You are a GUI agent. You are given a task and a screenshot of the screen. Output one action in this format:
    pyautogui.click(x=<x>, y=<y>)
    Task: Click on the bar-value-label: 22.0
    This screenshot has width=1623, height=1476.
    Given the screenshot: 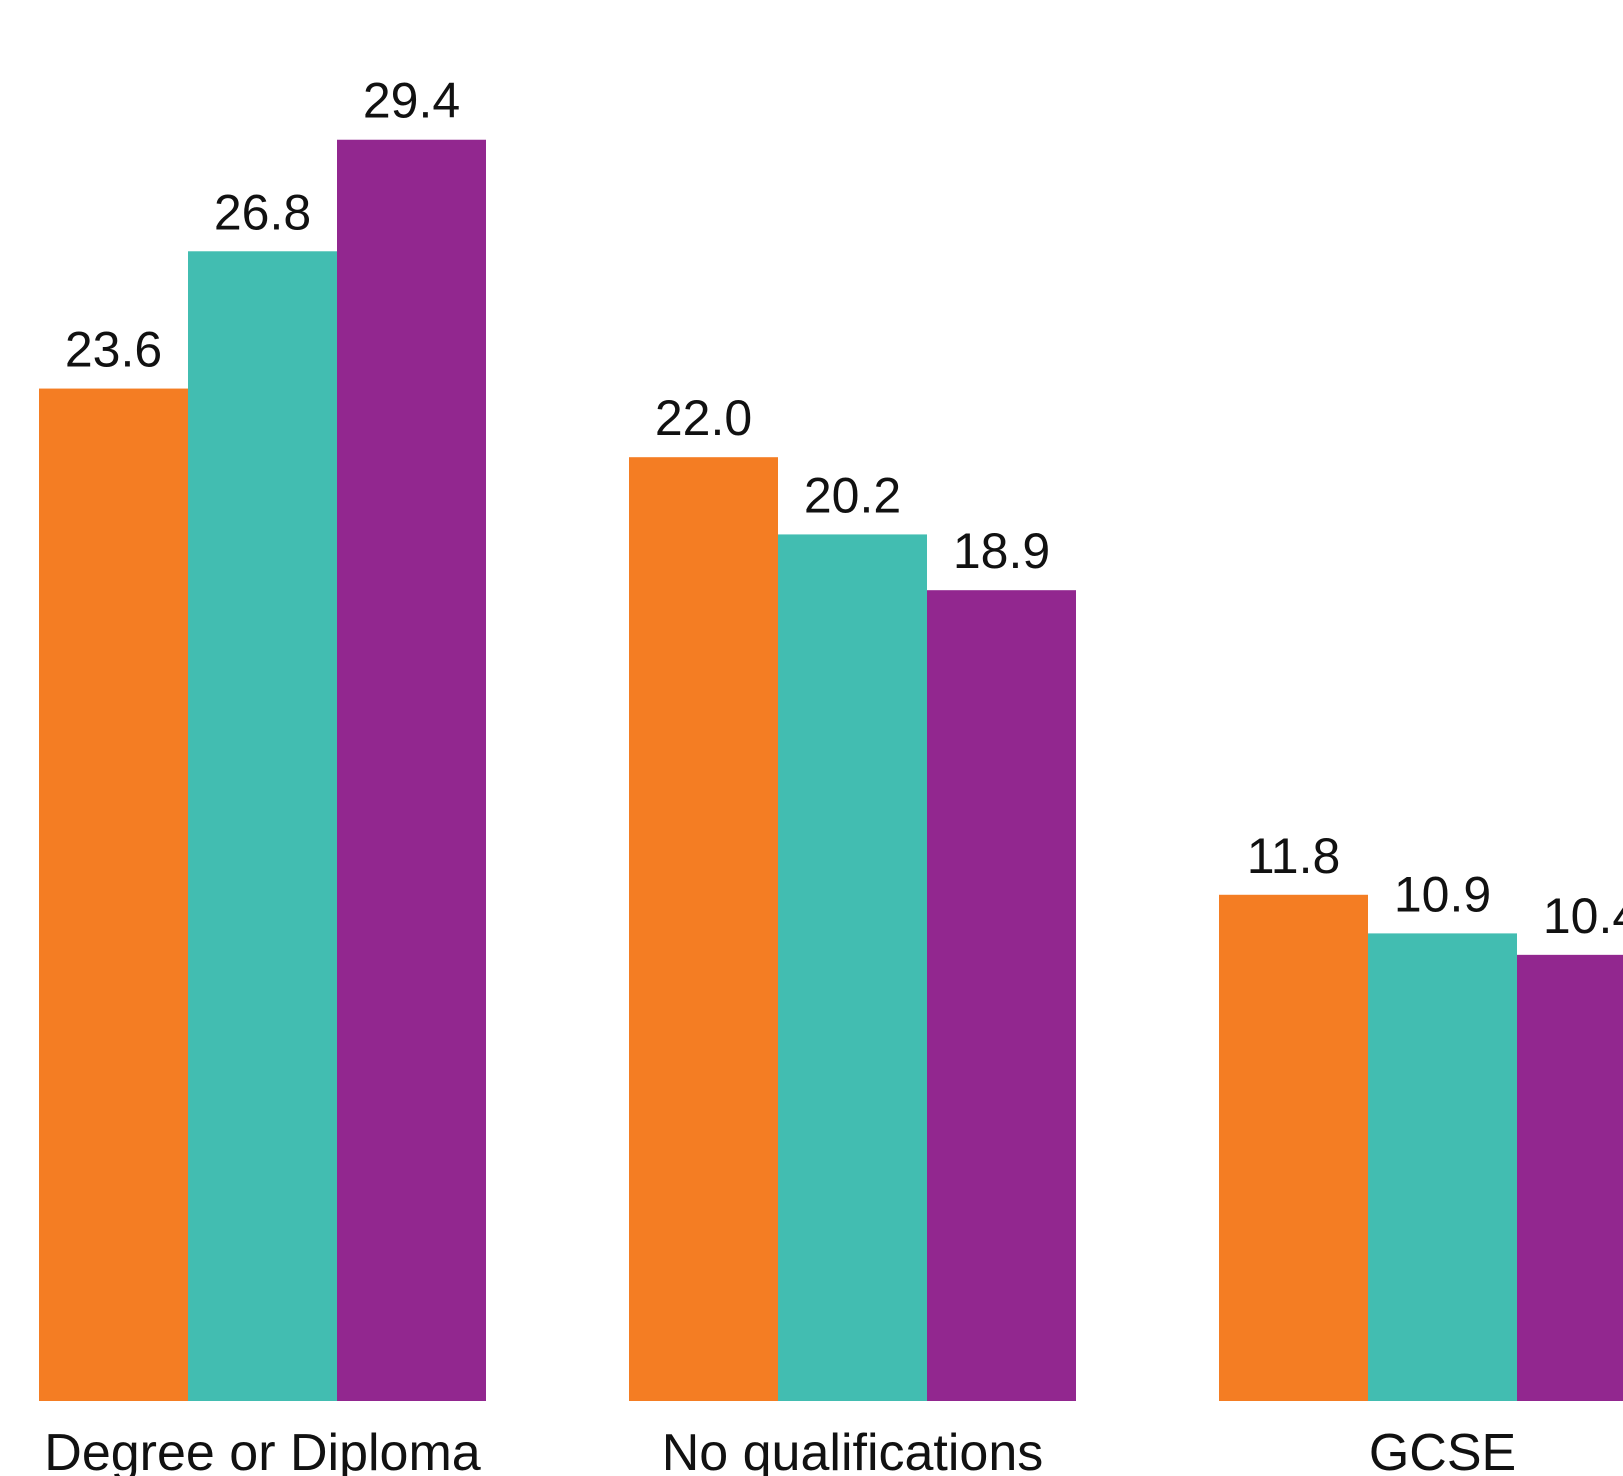 What is the action you would take?
    pyautogui.click(x=703, y=418)
    